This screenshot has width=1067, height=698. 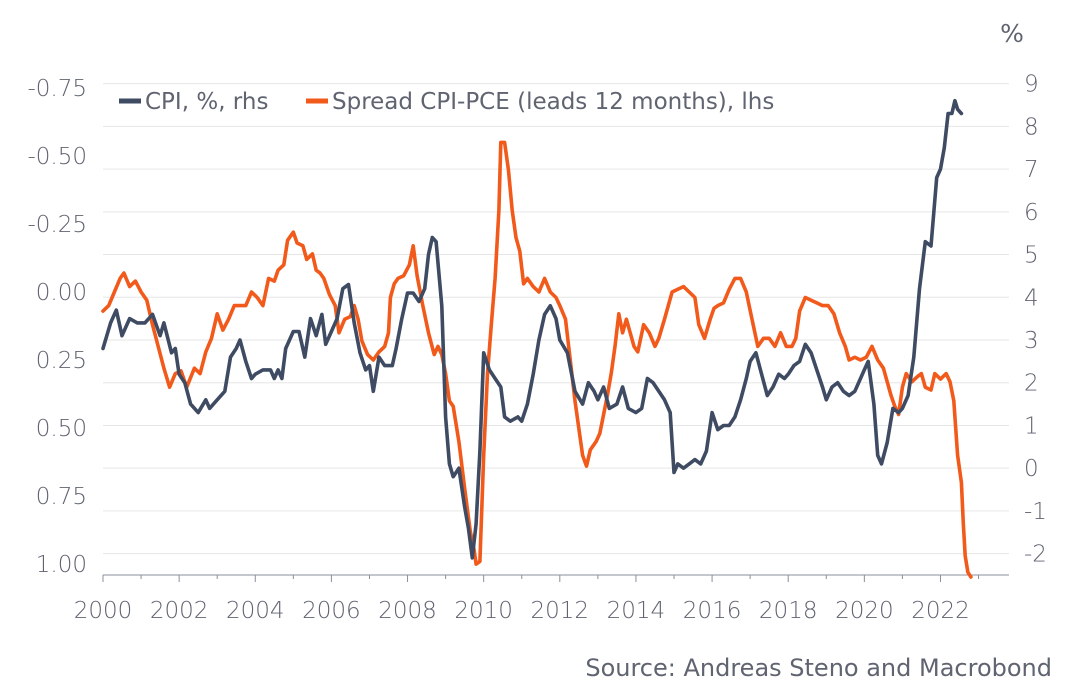 What do you see at coordinates (712, 611) in the screenshot?
I see `x-tick-label: 2016` at bounding box center [712, 611].